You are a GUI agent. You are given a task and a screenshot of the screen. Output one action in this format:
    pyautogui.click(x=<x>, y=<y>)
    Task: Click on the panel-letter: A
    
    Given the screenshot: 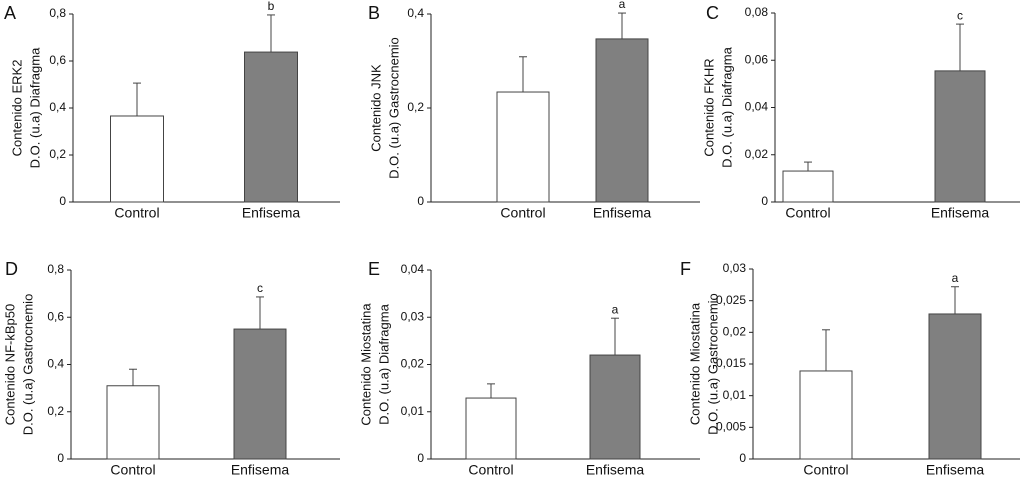 What is the action you would take?
    pyautogui.click(x=10, y=13)
    